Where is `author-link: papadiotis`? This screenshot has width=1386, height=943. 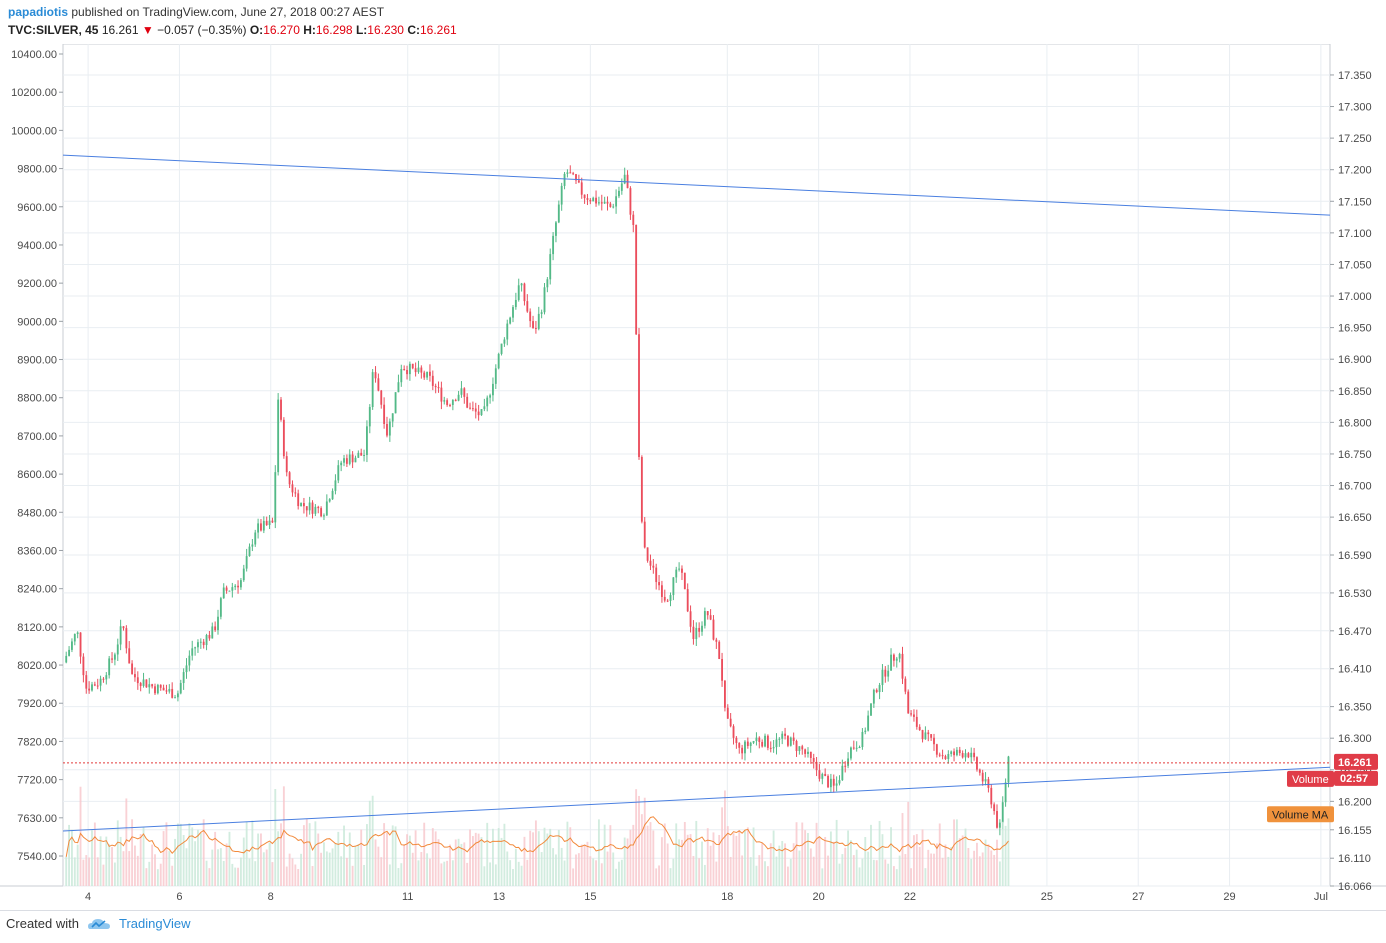 author-link: papadiotis is located at coordinates (38, 12).